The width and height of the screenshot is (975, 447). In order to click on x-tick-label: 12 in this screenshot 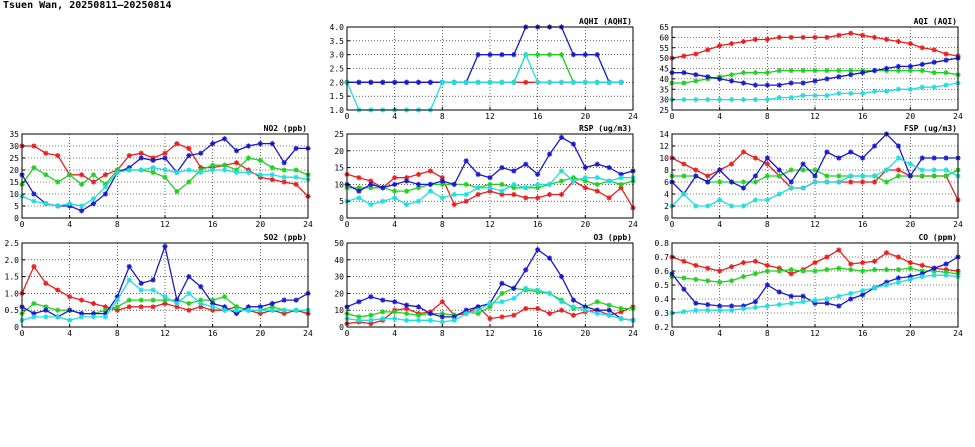, I will do `click(815, 224)`.